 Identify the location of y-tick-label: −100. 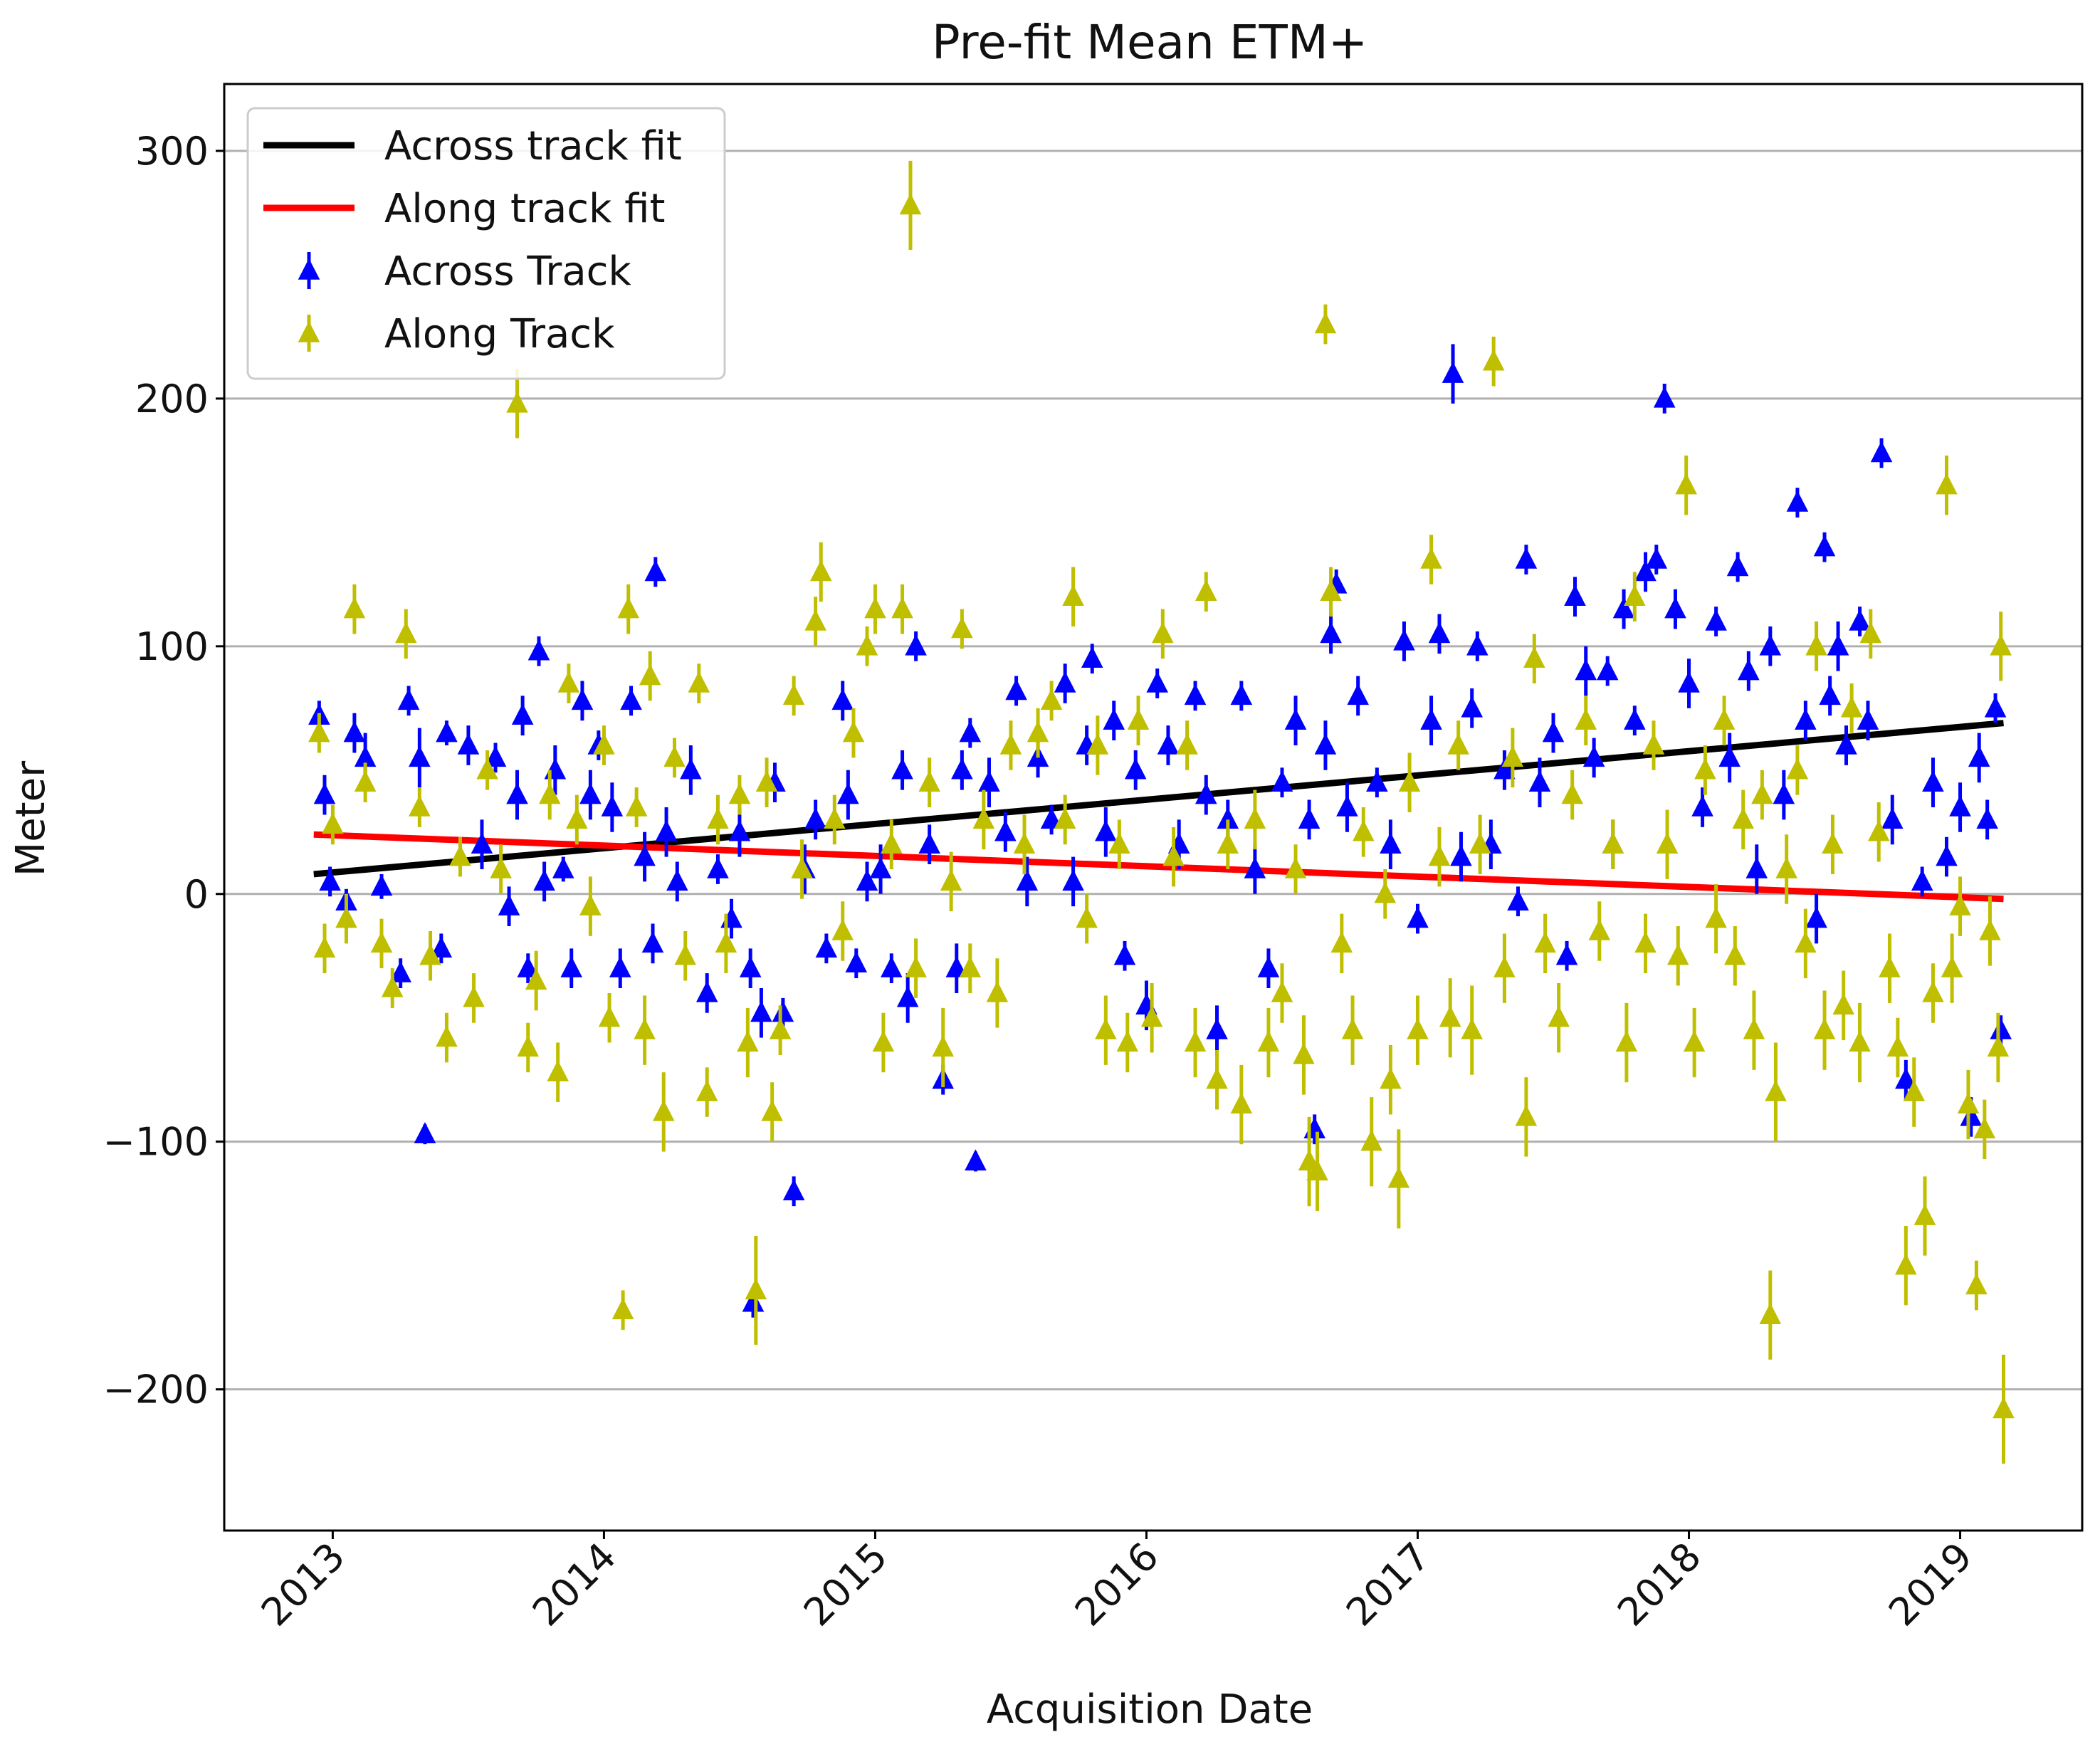
(156, 1142).